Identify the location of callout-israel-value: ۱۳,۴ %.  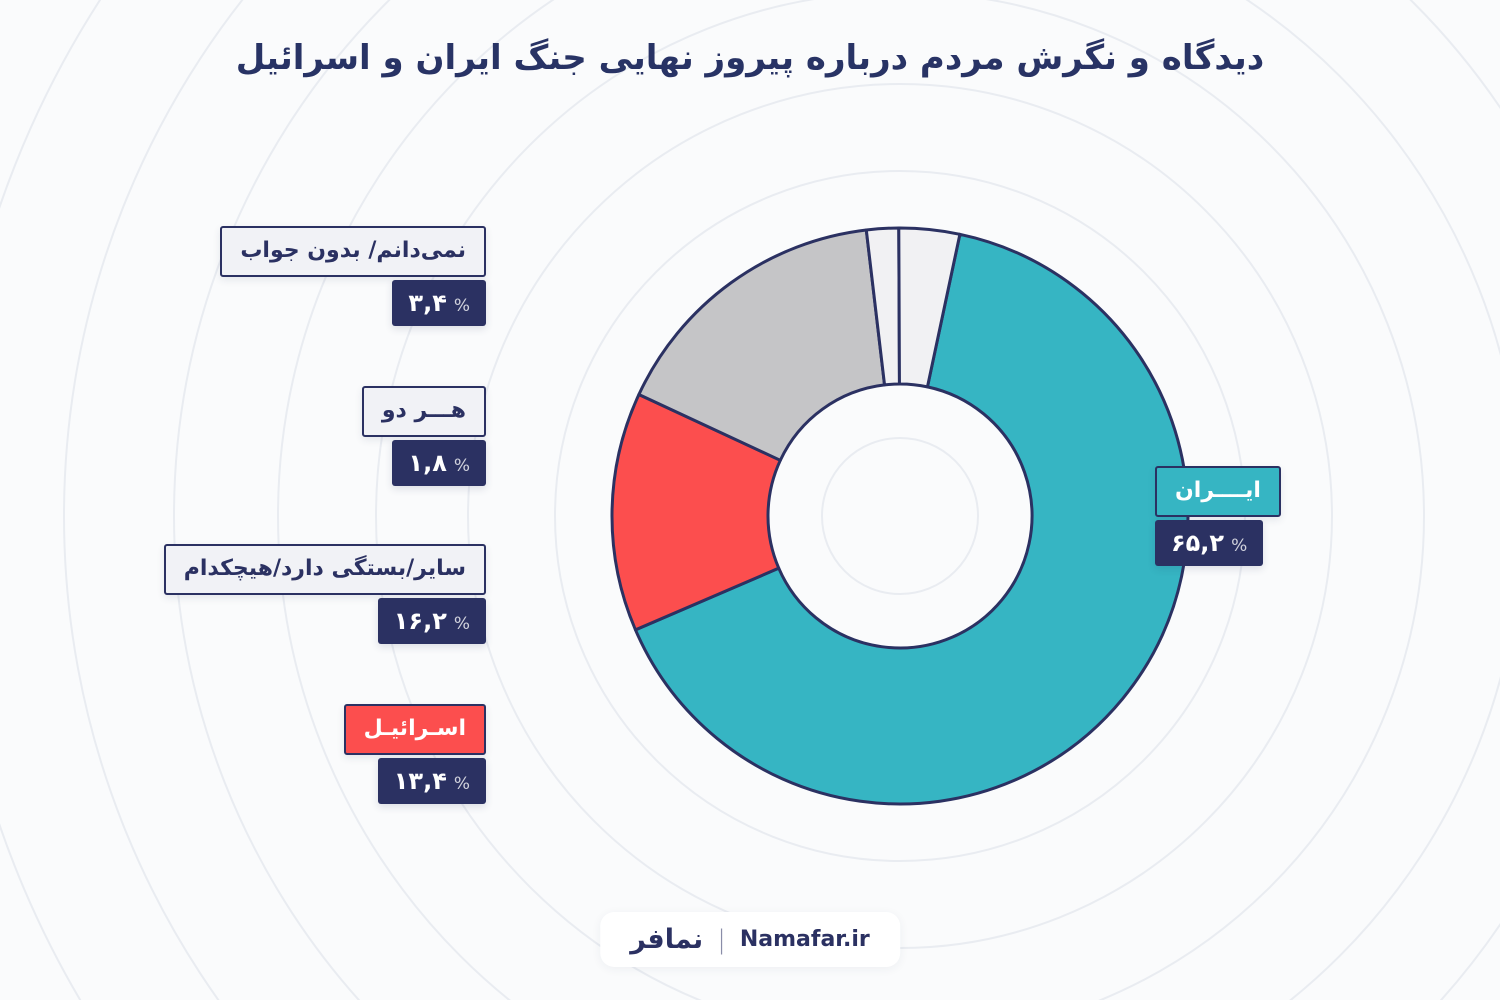
(431, 781).